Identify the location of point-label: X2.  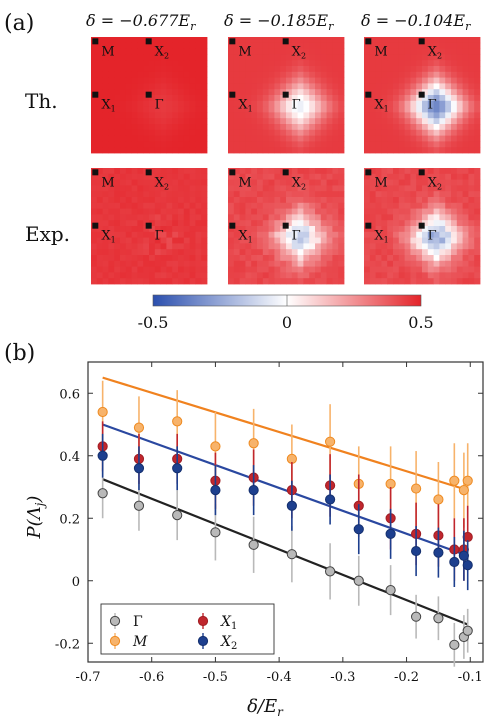
(162, 52).